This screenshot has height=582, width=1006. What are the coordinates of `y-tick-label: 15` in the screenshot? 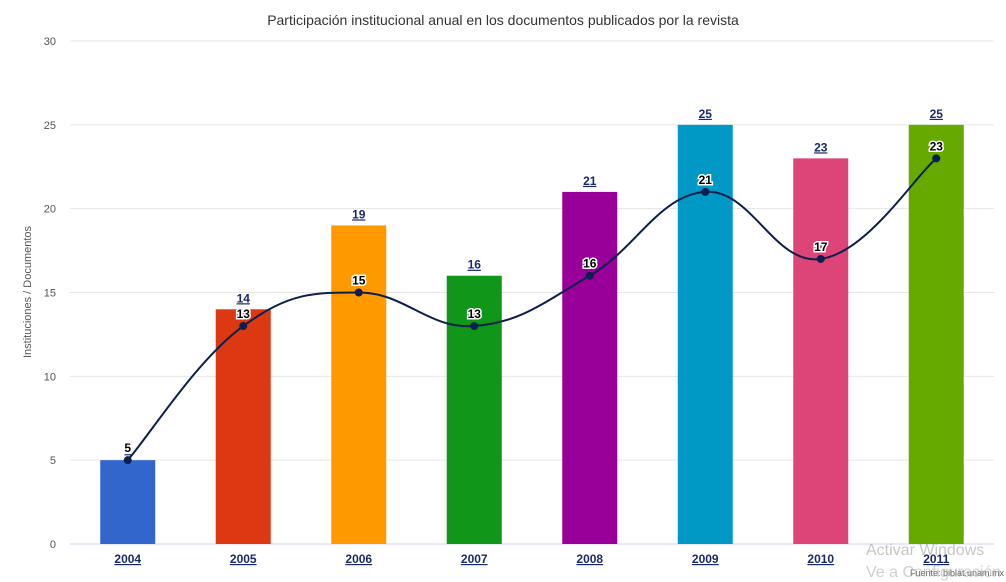 It's located at (50, 294).